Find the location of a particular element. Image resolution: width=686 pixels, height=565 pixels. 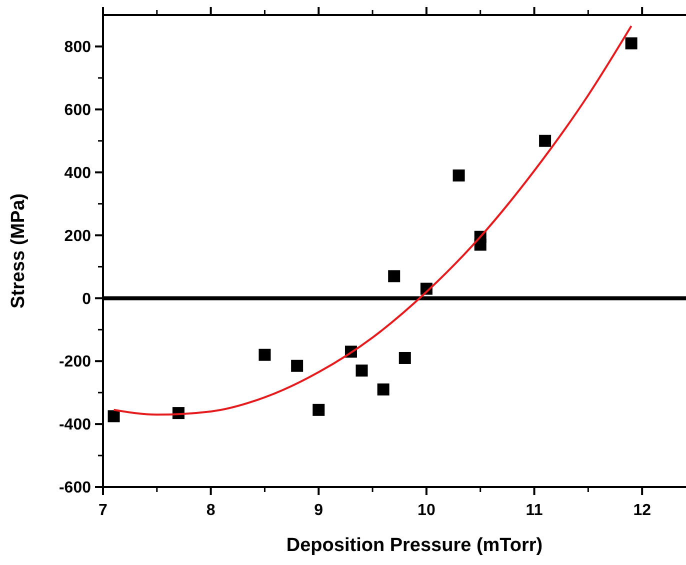

y-tick-label: 400 is located at coordinates (78, 173).